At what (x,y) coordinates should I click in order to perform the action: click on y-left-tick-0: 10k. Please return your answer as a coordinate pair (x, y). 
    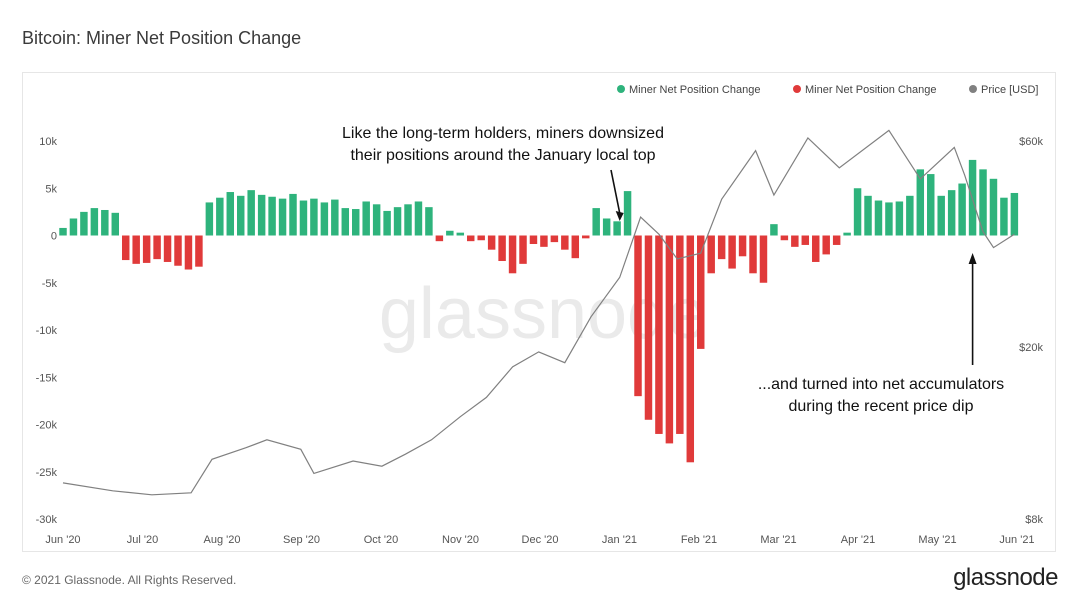
    Looking at the image, I should click on (48, 142).